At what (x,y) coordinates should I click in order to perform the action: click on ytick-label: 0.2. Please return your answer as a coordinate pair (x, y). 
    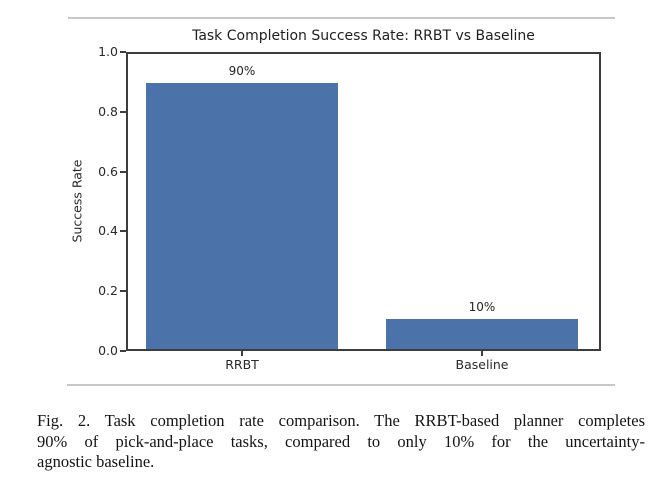
    Looking at the image, I should click on (108, 290).